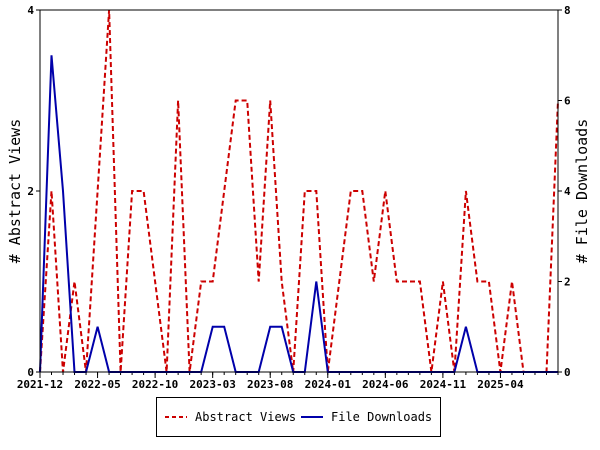  I want to click on y-right-tick-label: 8, so click(567, 10).